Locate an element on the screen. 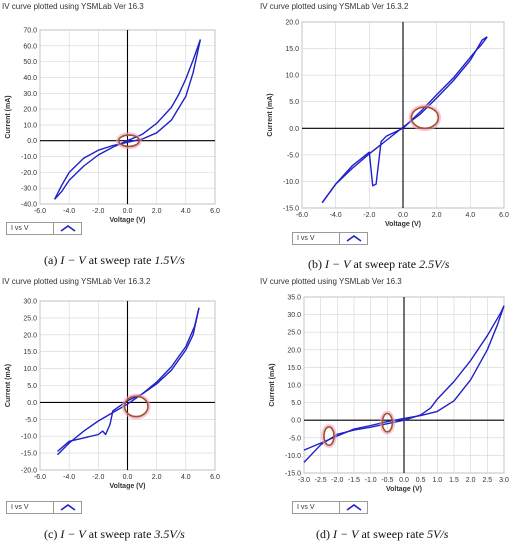 The image size is (516, 550). caption-b: (b) I − V at sweep rate 2.5V/s is located at coordinates (378, 264).